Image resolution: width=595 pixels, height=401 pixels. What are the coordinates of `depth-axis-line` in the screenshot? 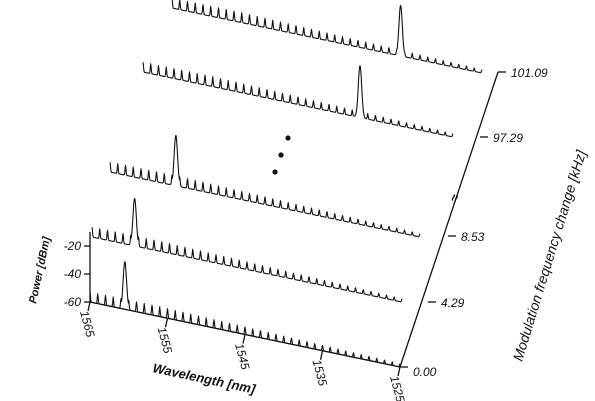 It's located at (449, 219).